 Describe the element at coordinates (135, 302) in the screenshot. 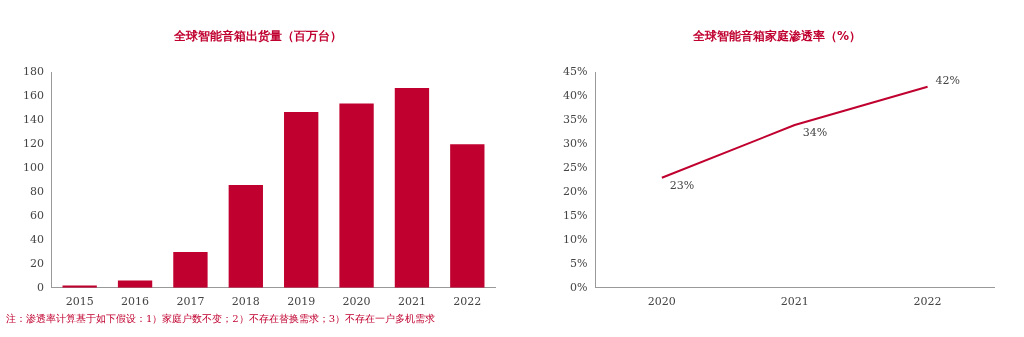

I see `x-tick-label: 2016` at that location.